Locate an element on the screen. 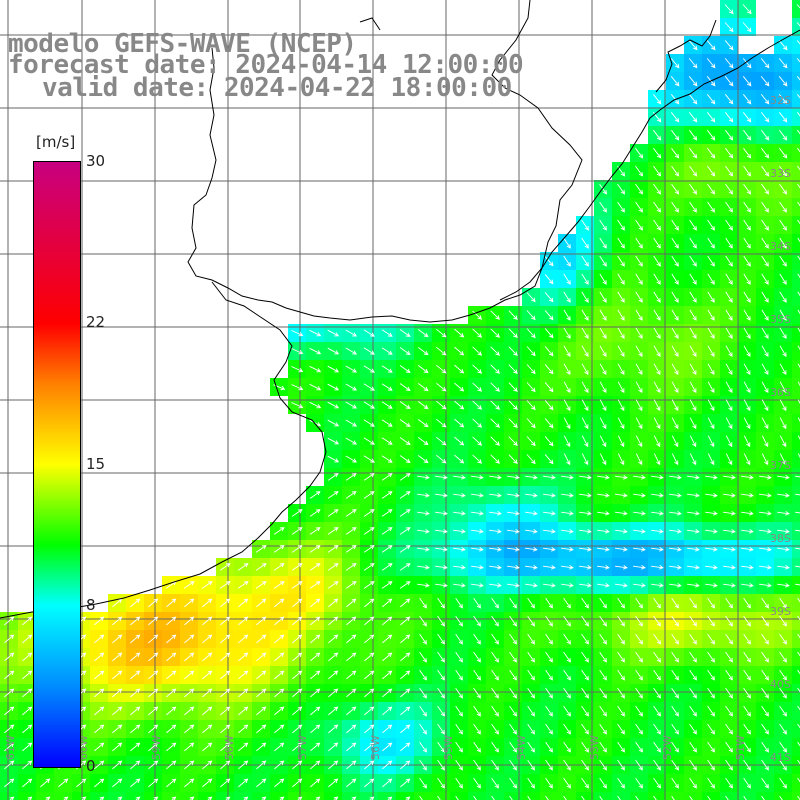  latitude-label: 36S is located at coordinates (780, 392).